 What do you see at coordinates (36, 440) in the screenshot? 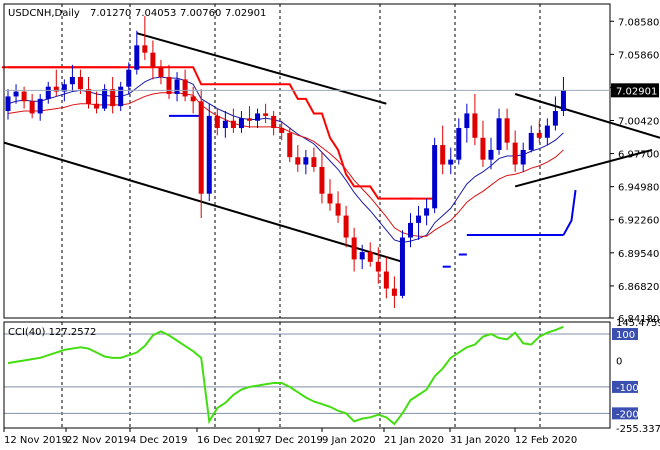
I see `date-tick-label-0: 12 Nov 2019` at bounding box center [36, 440].